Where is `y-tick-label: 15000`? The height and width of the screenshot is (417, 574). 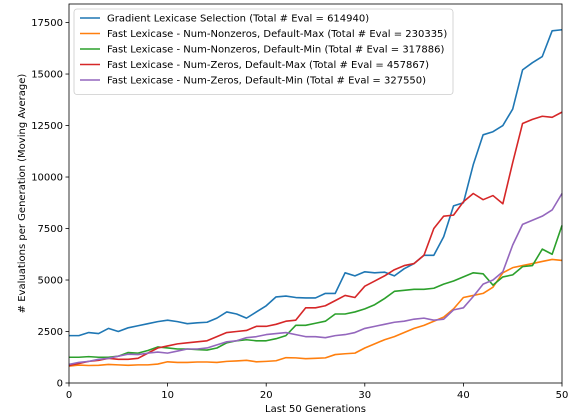
y-tick-label: 15000 is located at coordinates (47, 75).